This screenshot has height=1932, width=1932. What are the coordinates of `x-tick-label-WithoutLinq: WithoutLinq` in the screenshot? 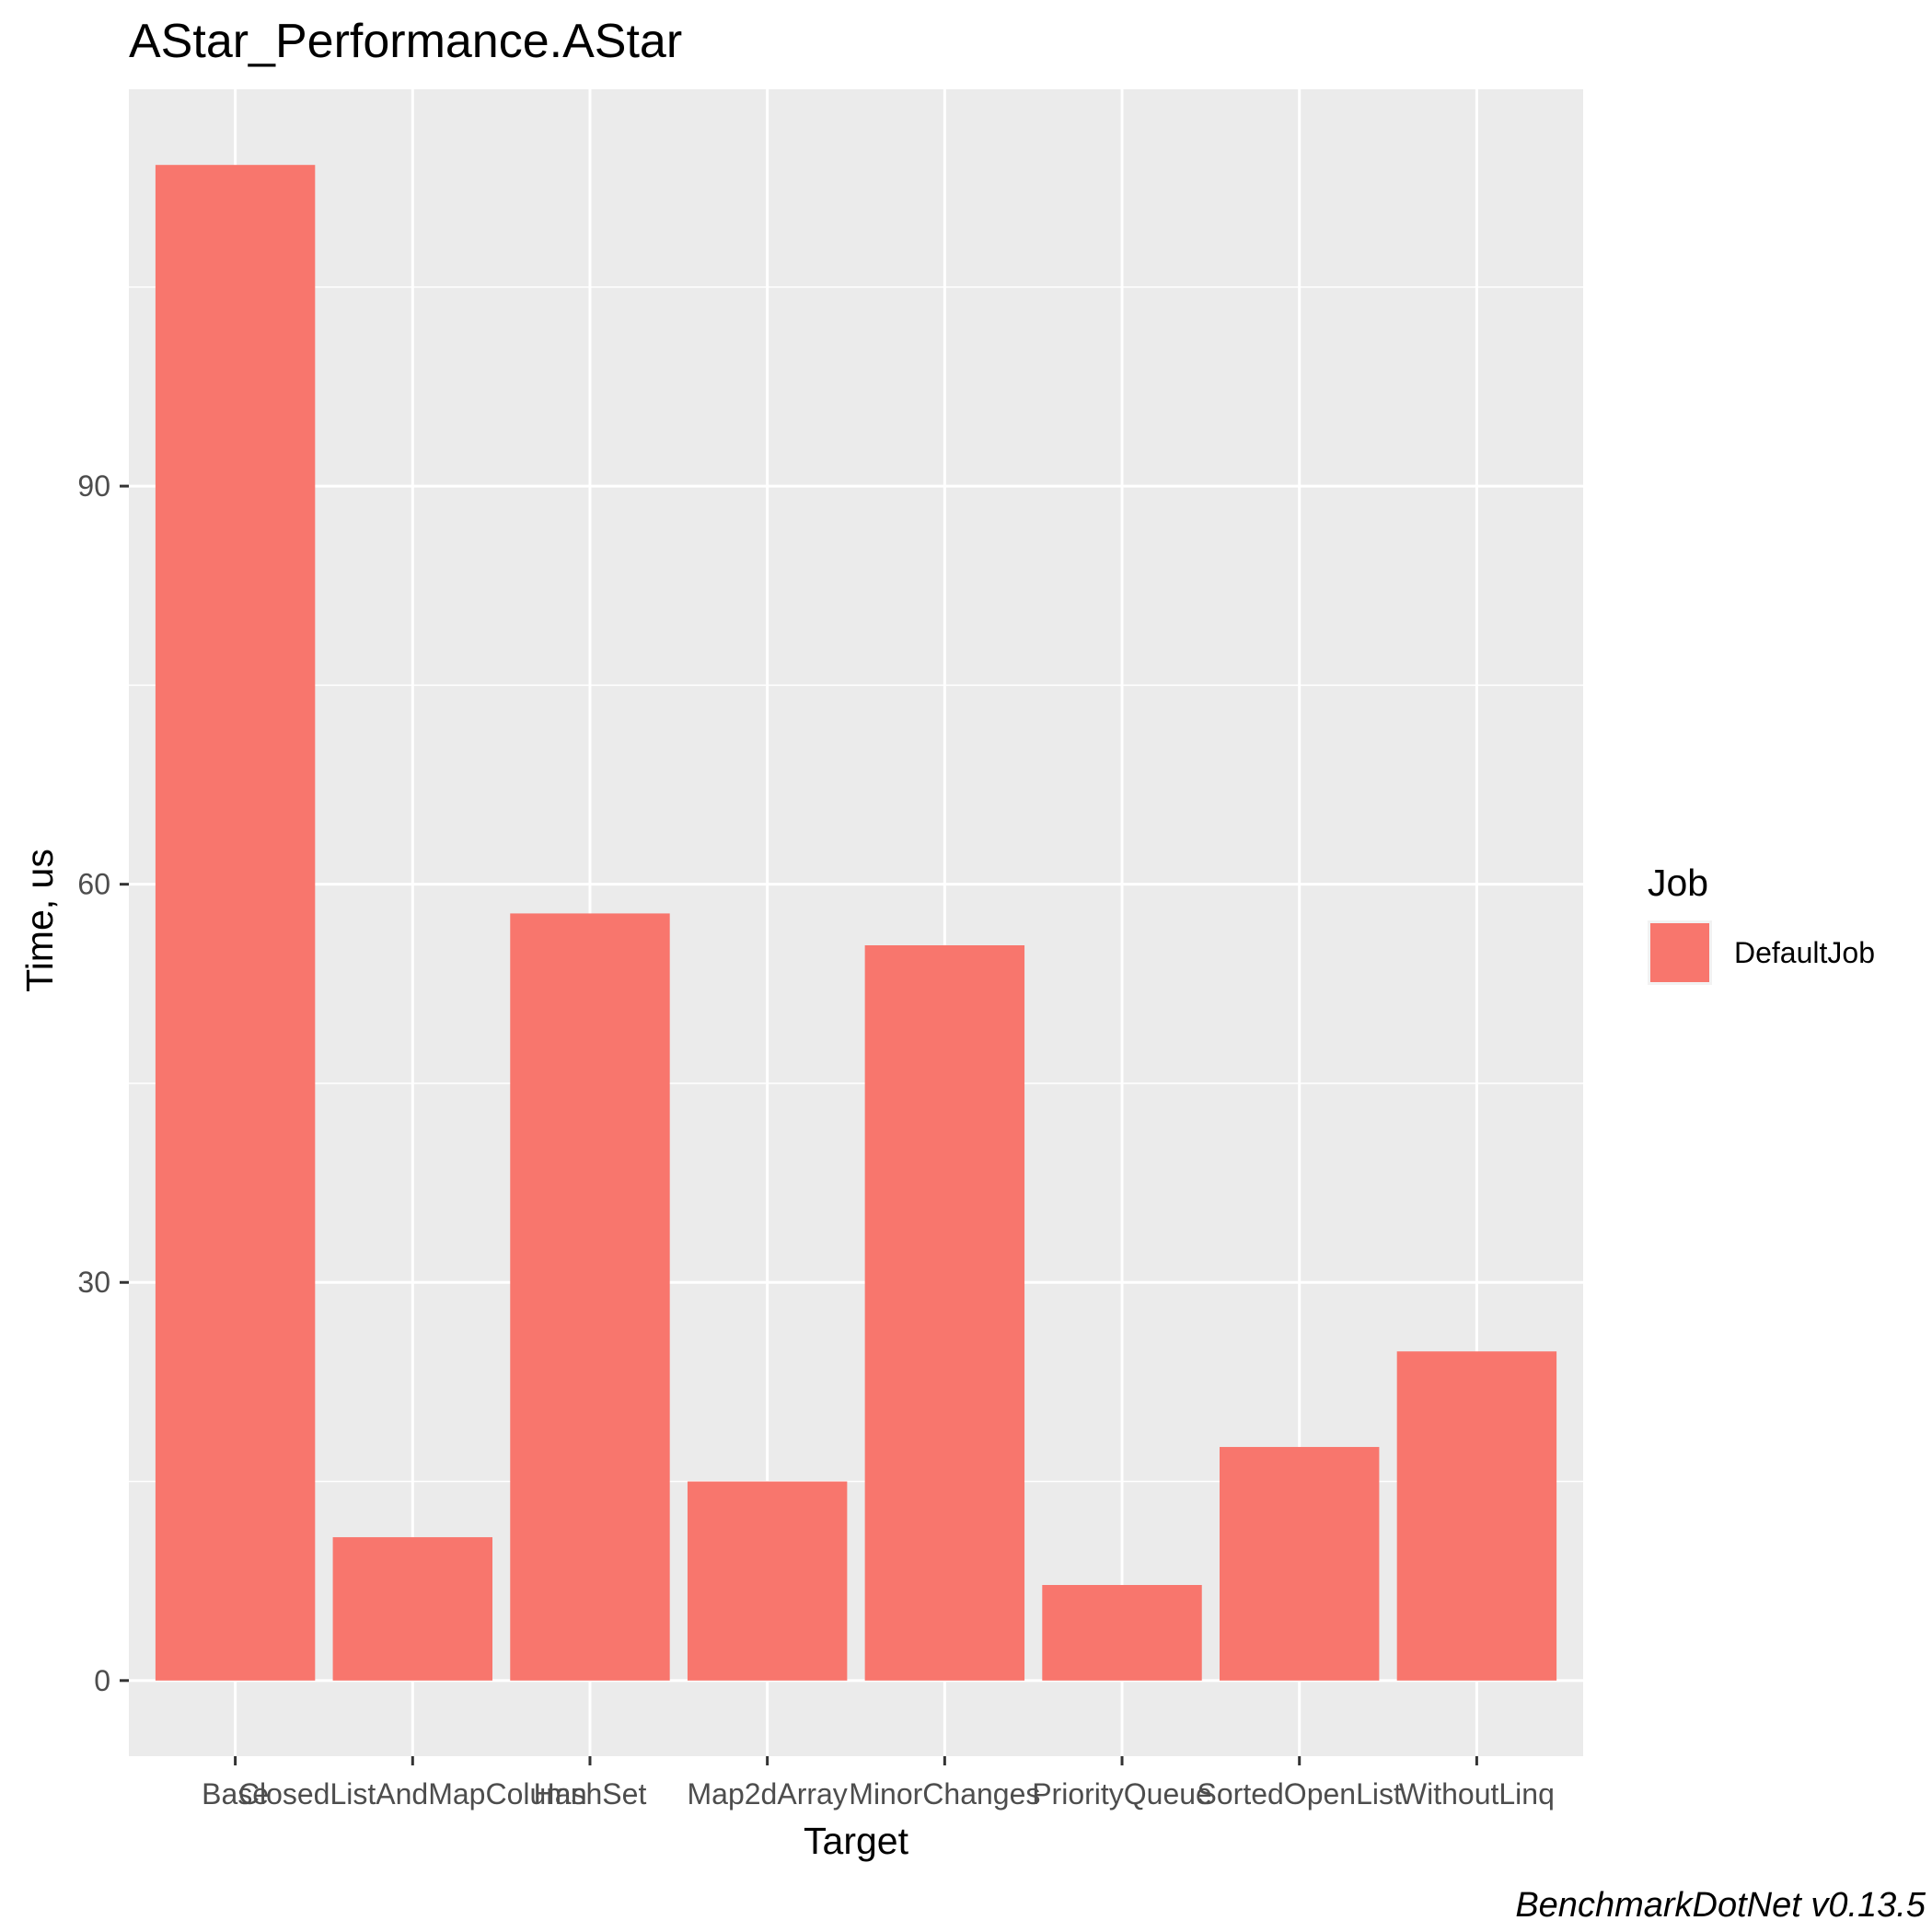 It's located at (1477, 1794).